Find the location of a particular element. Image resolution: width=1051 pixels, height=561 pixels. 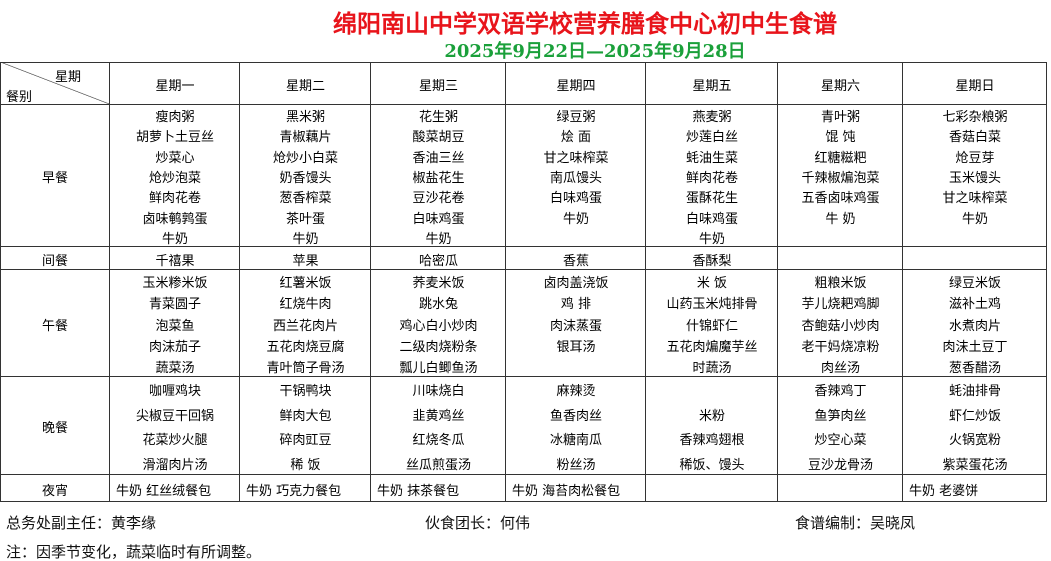

dish: 五花肉烧豆腐 is located at coordinates (305, 347).